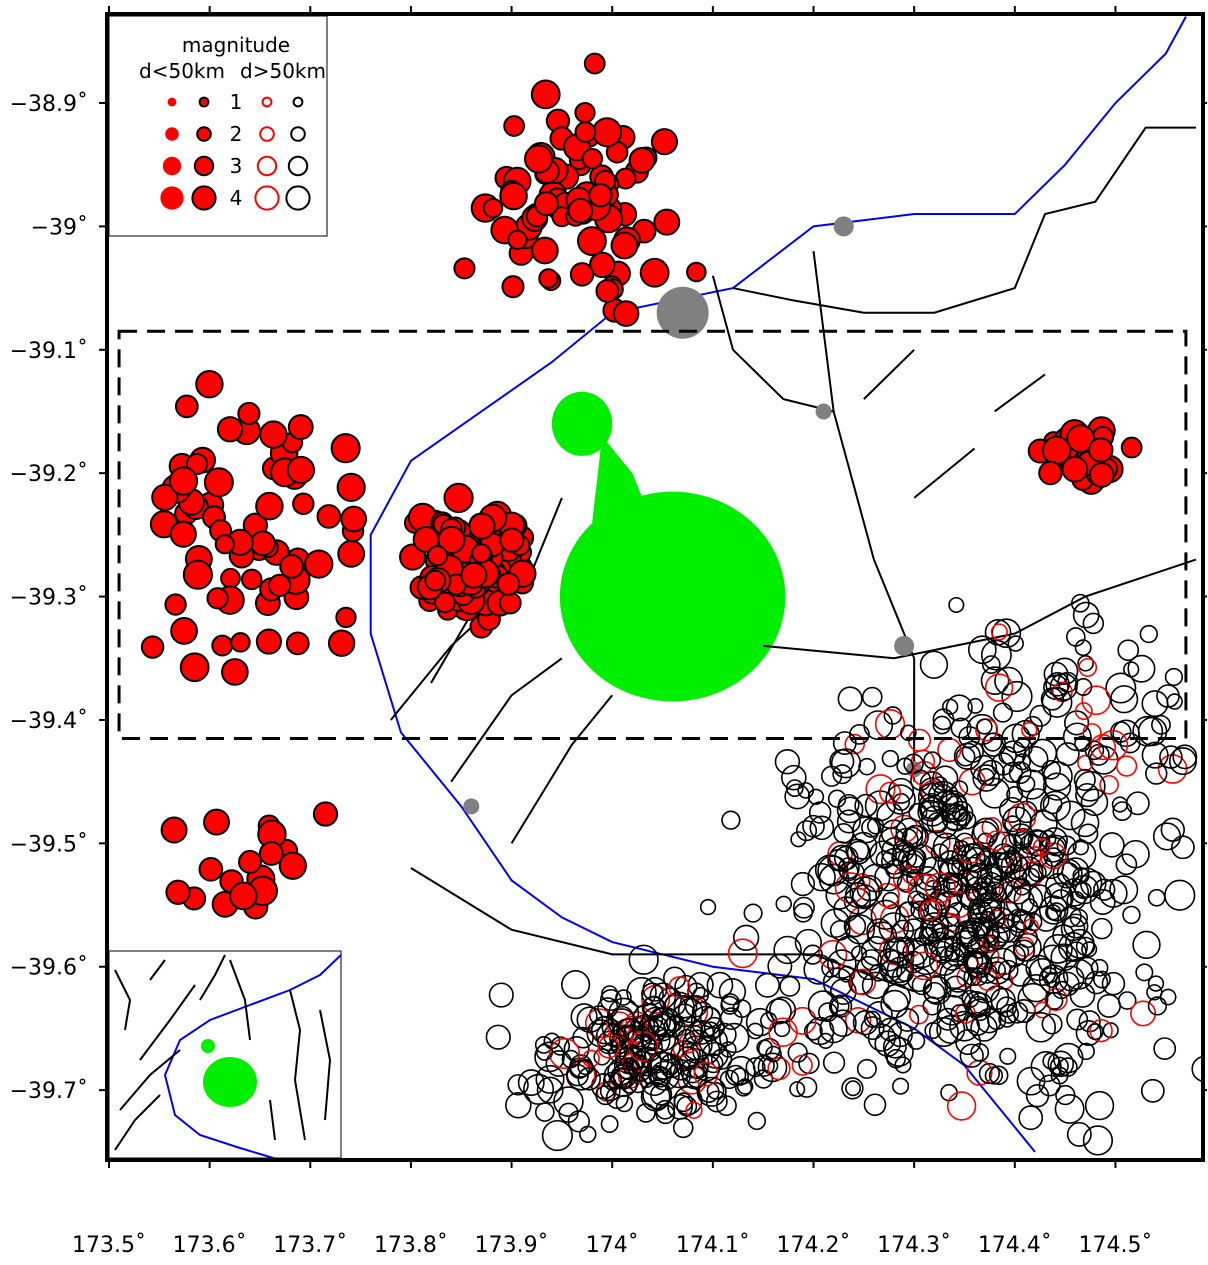 Image resolution: width=1208 pixels, height=1265 pixels. I want to click on x-tick-label: 173.7˚, so click(310, 1245).